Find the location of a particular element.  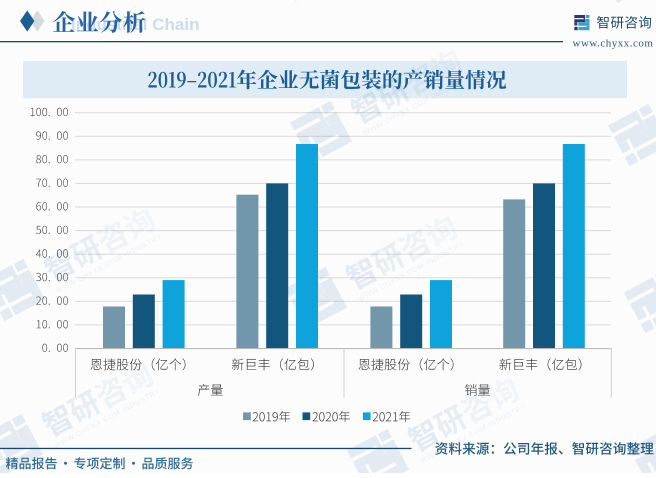

svg-text: www.chyxx.com is located at coordinates (613, 43).